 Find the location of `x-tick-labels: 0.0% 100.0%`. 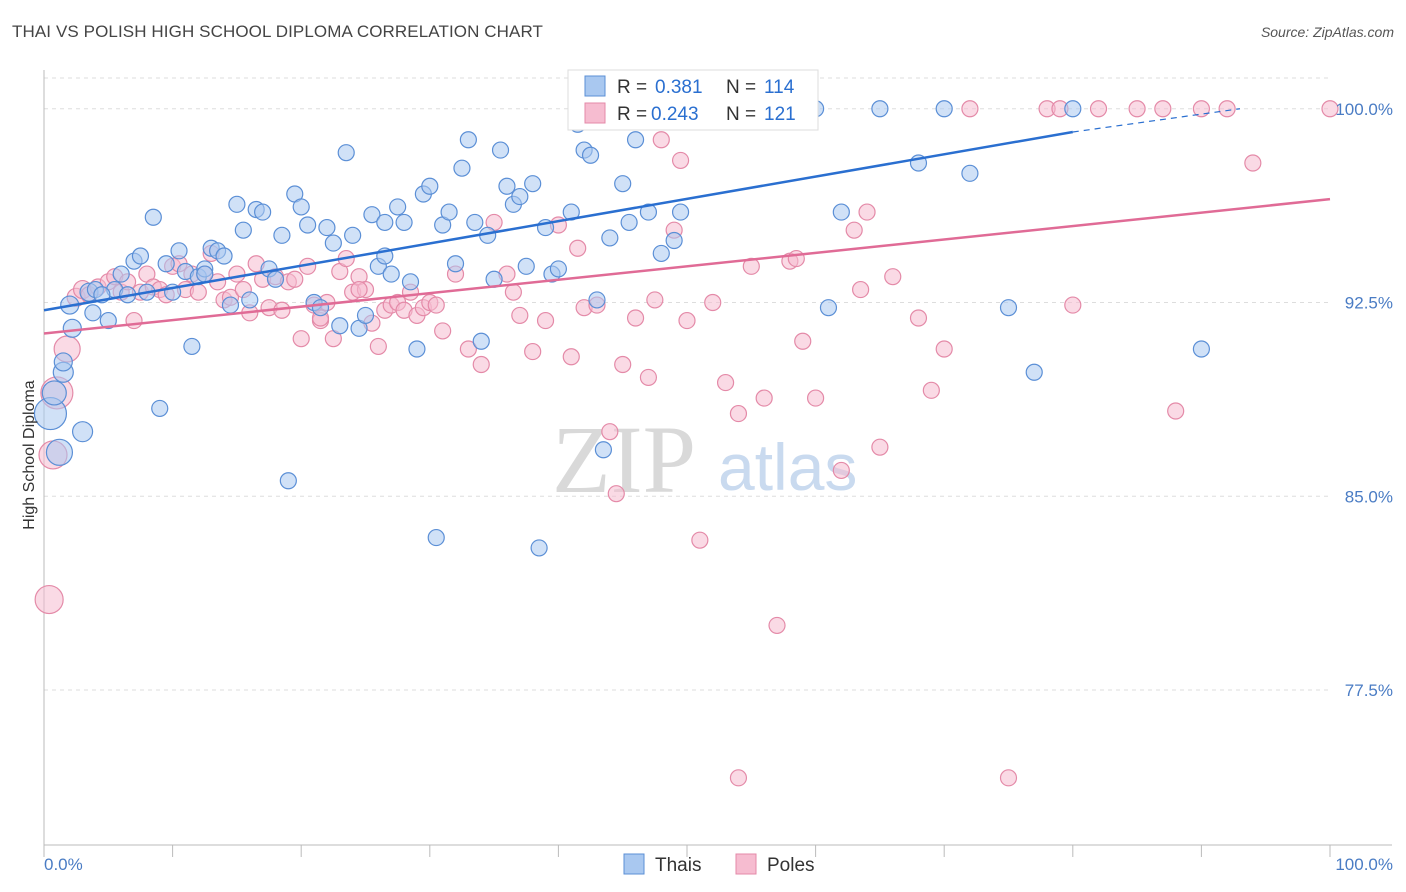

x-tick-labels: 0.0% 100.0% is located at coordinates (718, 864).